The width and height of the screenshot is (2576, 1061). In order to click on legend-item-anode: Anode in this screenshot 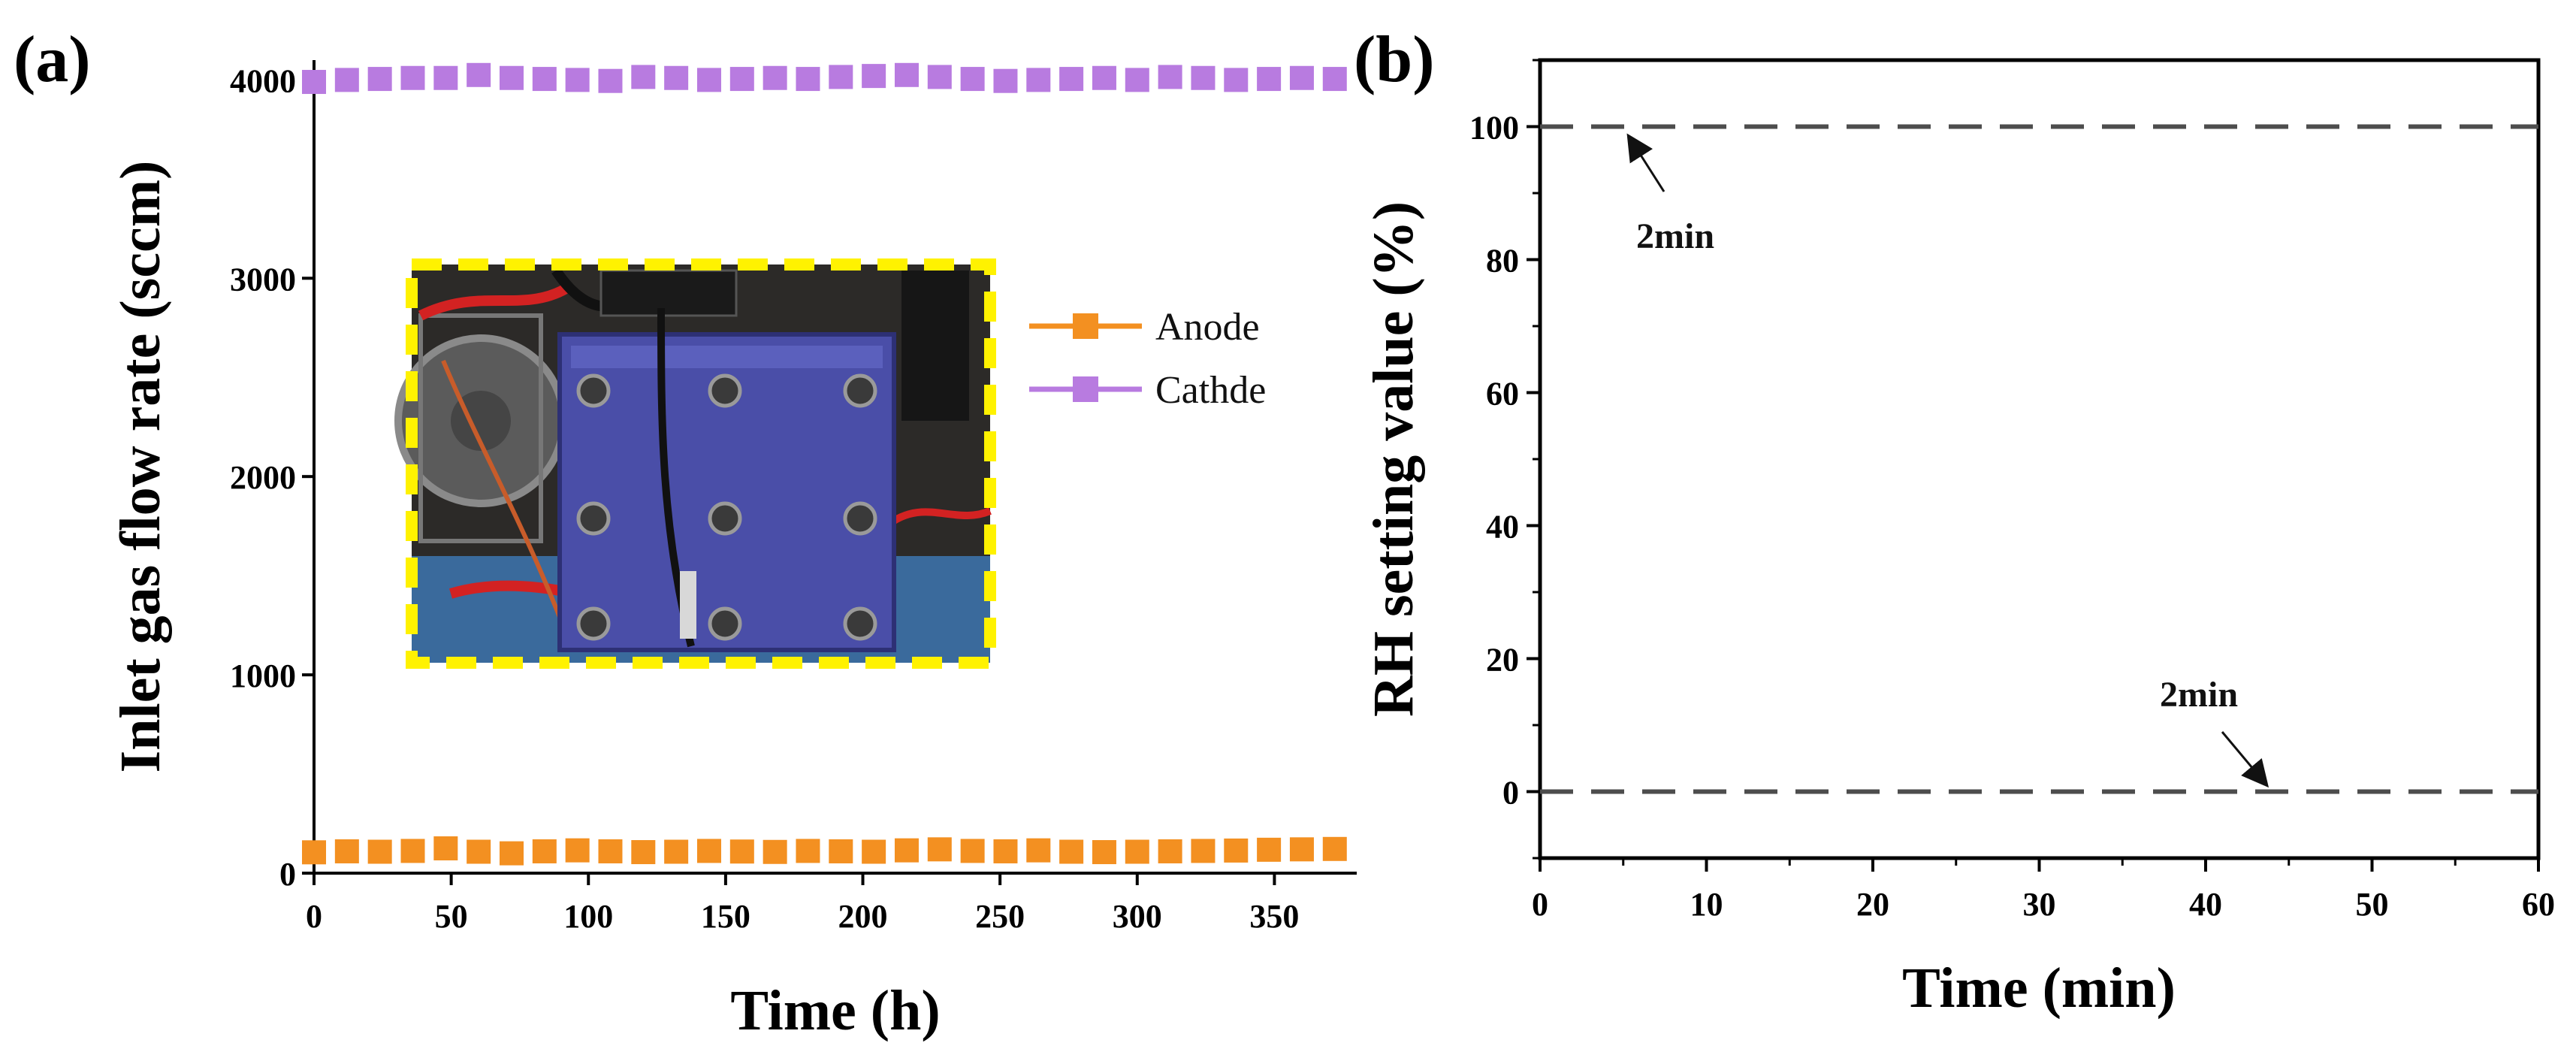, I will do `click(1144, 327)`.